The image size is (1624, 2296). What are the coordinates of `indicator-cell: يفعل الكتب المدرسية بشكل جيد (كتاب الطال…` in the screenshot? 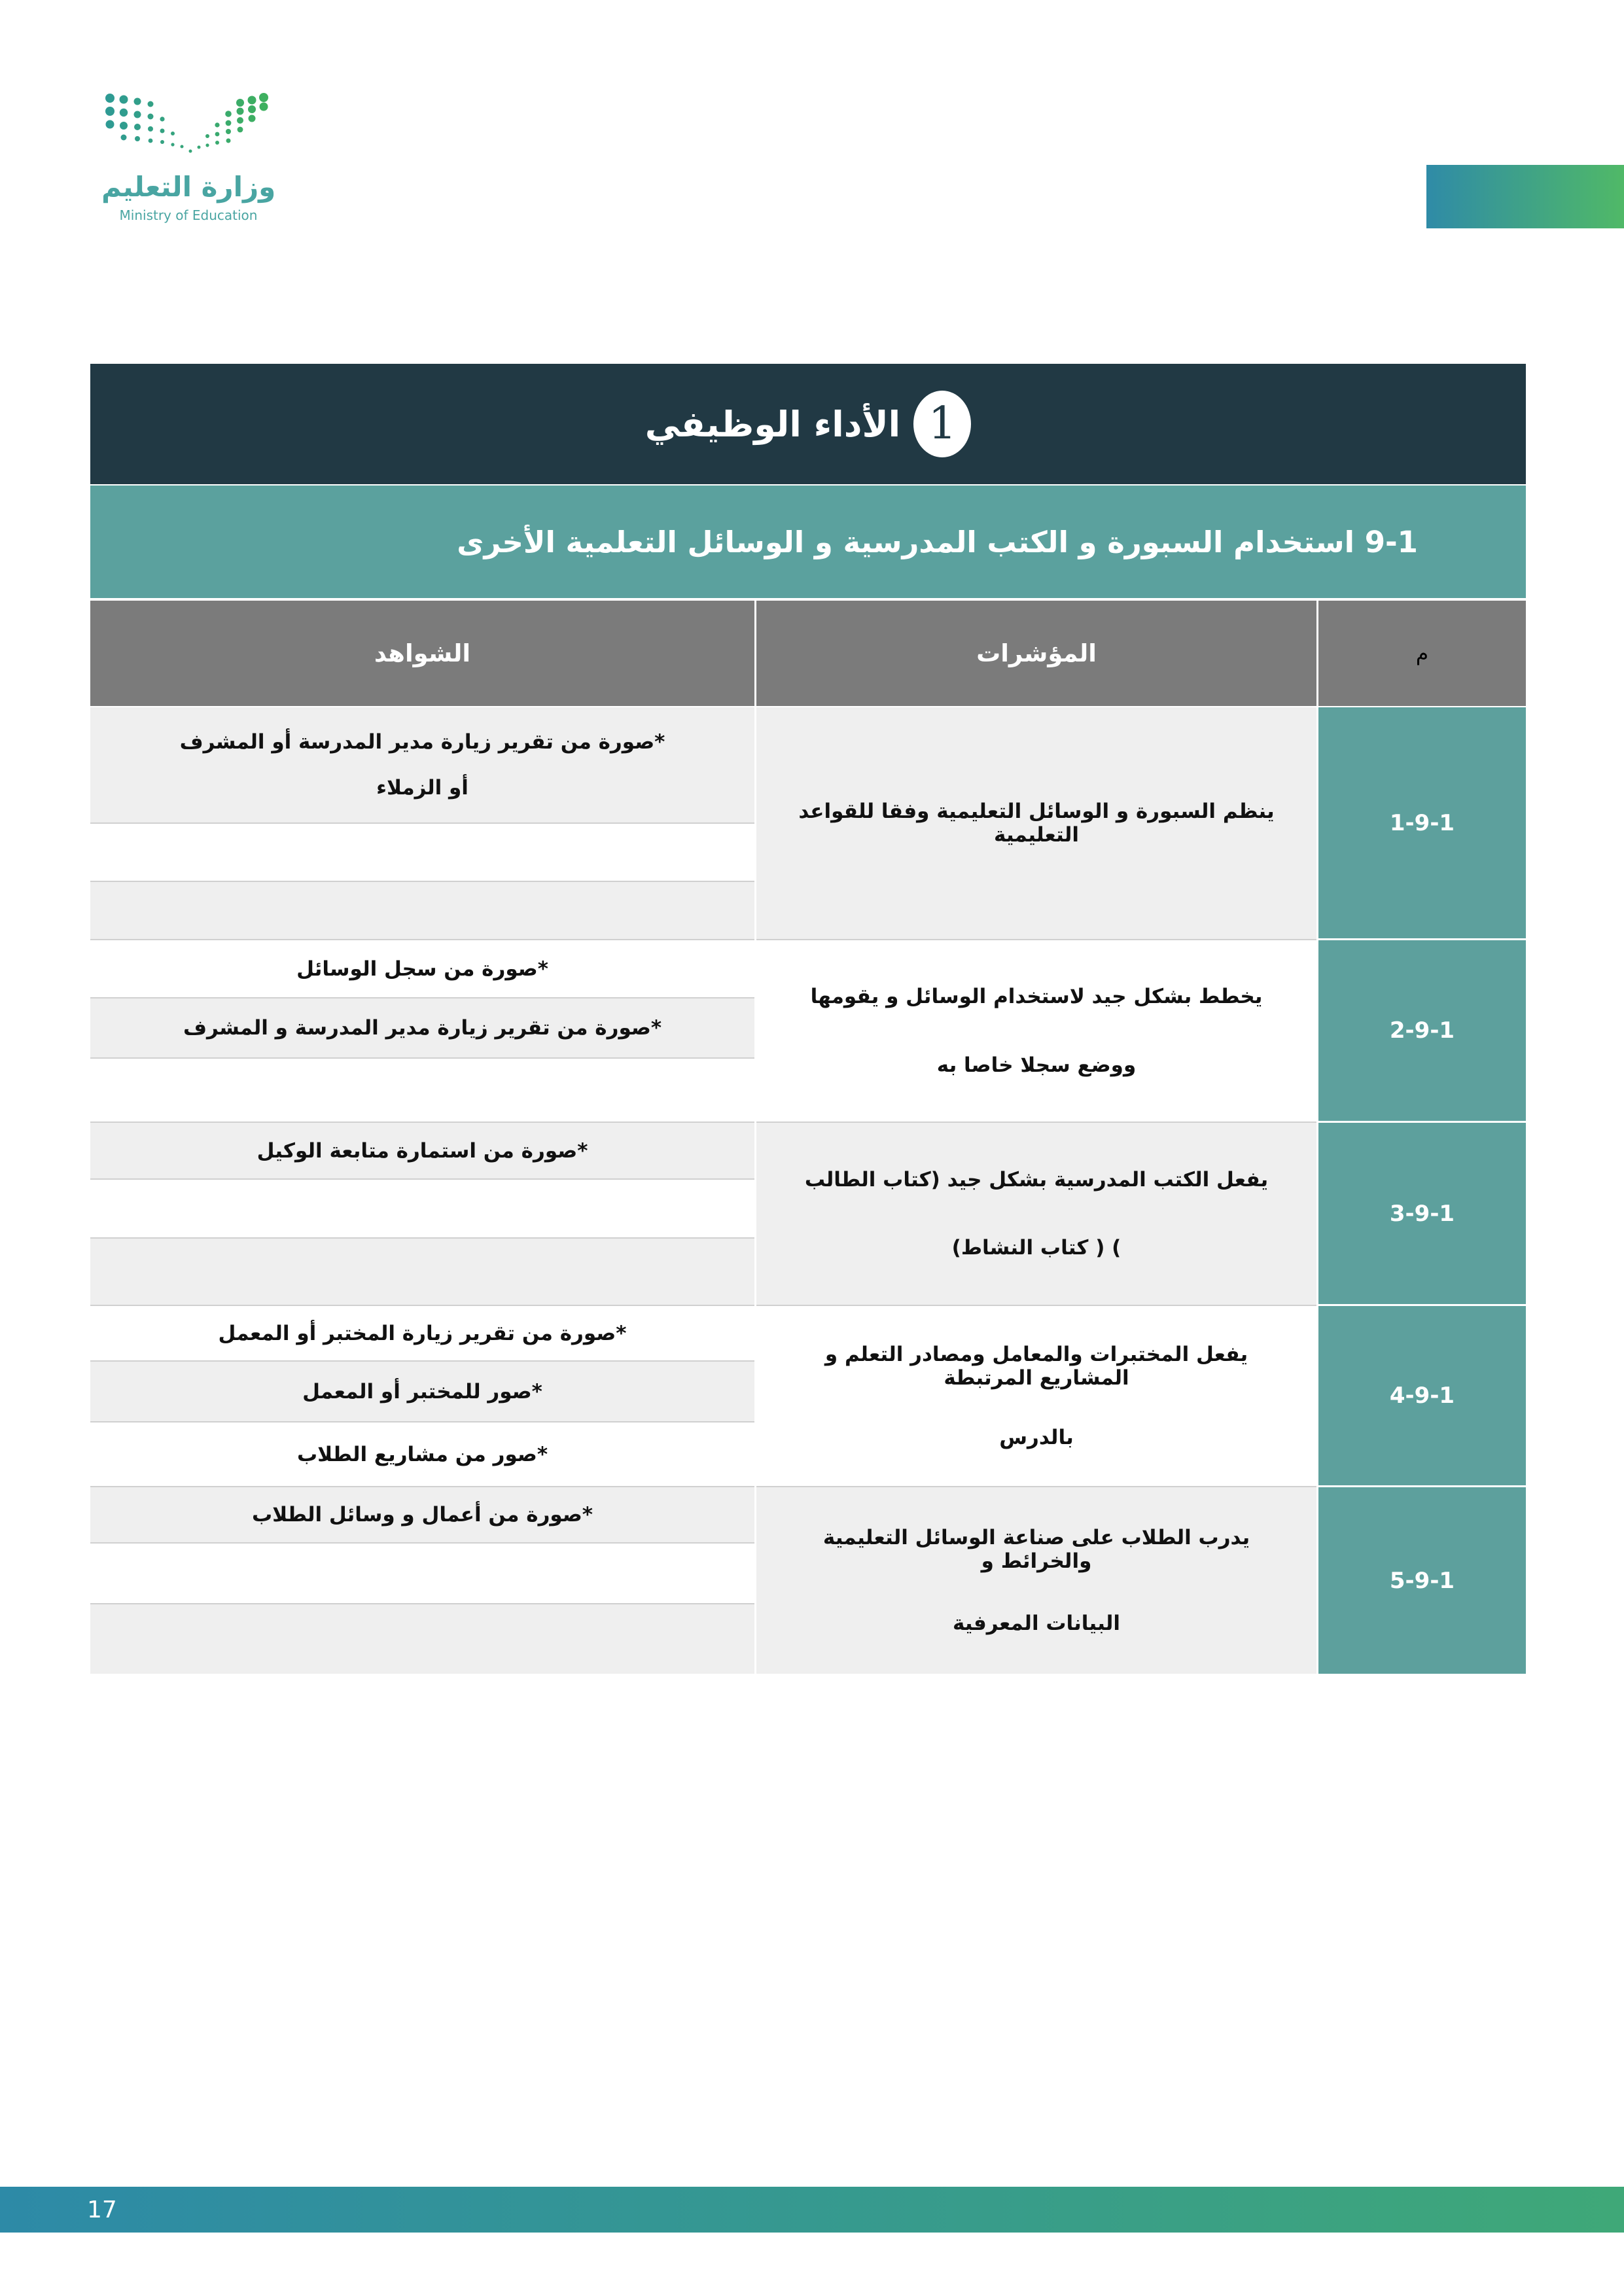 It's located at (1036, 1214).